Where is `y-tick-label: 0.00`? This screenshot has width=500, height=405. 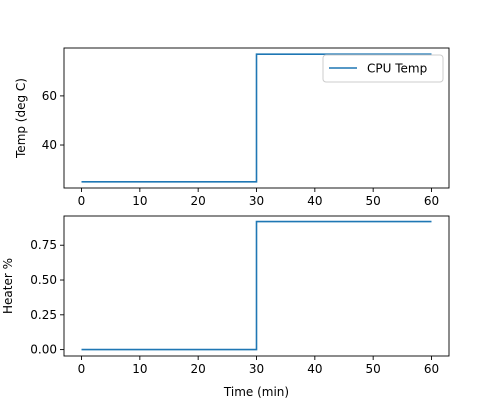
y-tick-label: 0.00 is located at coordinates (43, 350).